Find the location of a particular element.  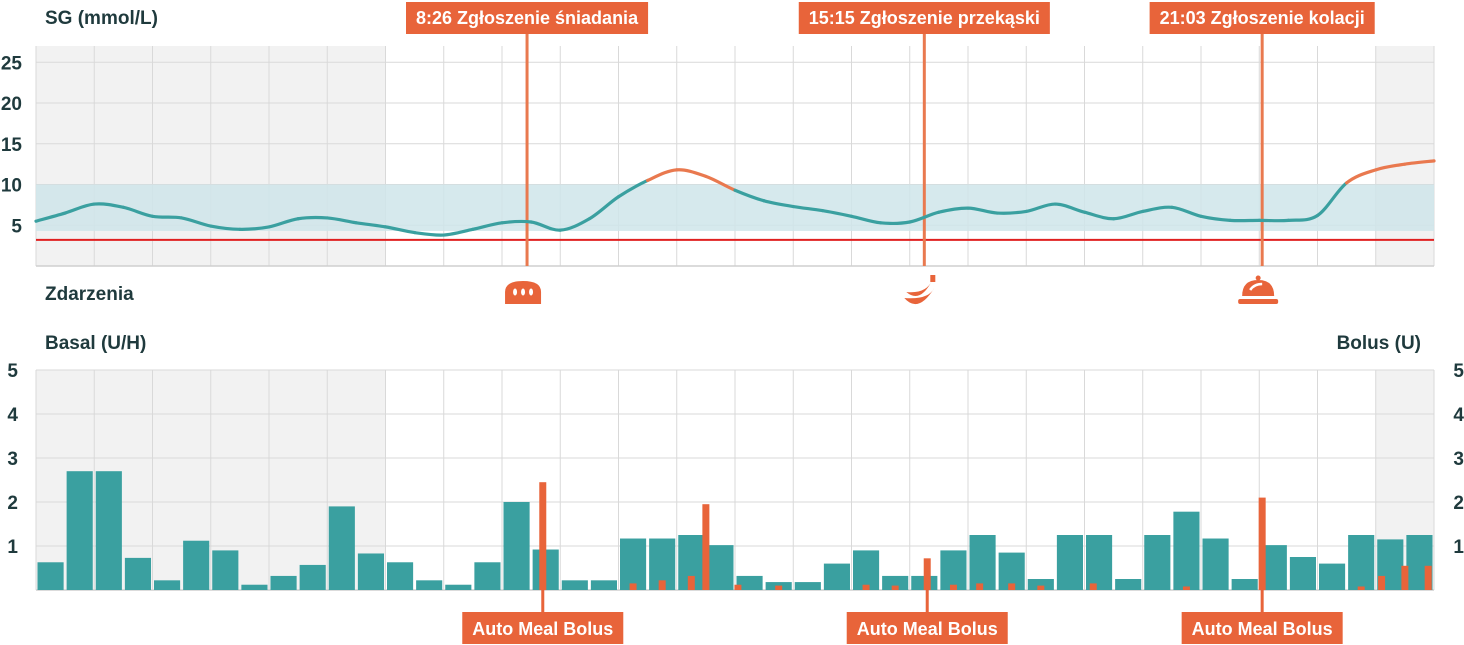

banana-shape is located at coordinates (919, 288).